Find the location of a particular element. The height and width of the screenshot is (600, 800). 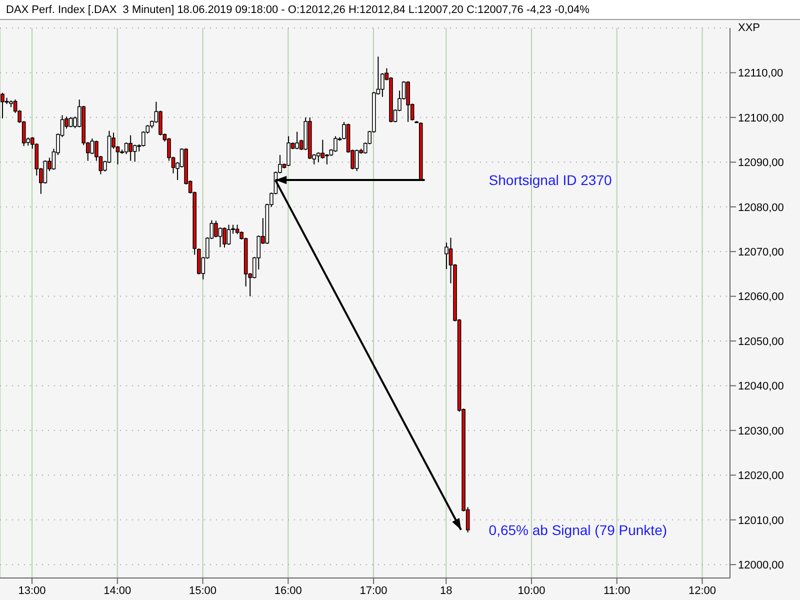

y-tick-label: 12080,00 is located at coordinates (761, 208).